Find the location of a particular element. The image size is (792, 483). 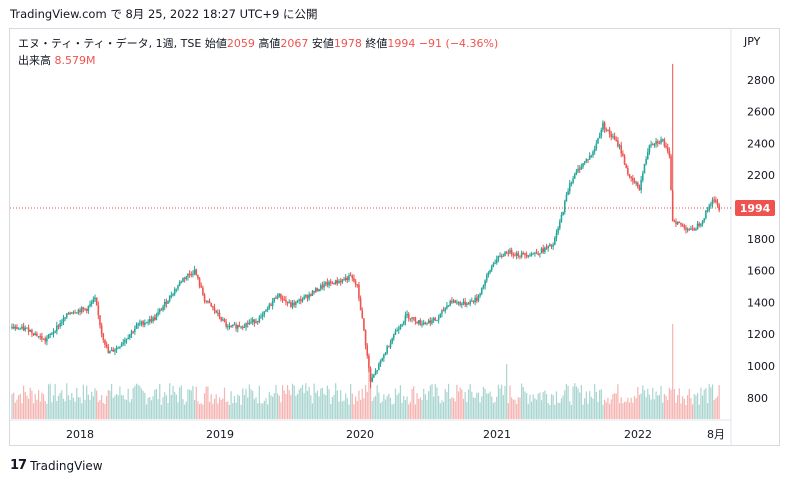

y-tick-label: 1600 is located at coordinates (761, 271).